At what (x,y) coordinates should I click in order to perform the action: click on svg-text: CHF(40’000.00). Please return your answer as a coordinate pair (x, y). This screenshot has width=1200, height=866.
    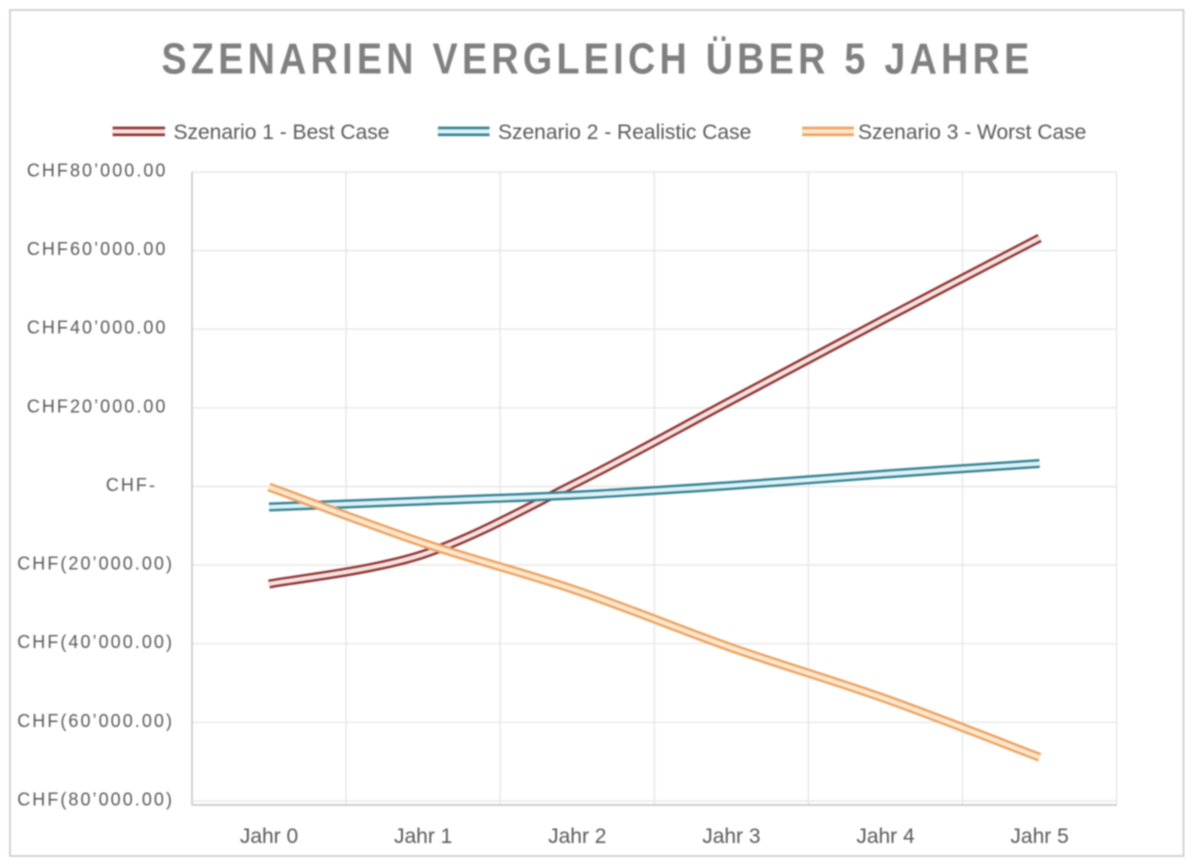
    Looking at the image, I should click on (95, 642).